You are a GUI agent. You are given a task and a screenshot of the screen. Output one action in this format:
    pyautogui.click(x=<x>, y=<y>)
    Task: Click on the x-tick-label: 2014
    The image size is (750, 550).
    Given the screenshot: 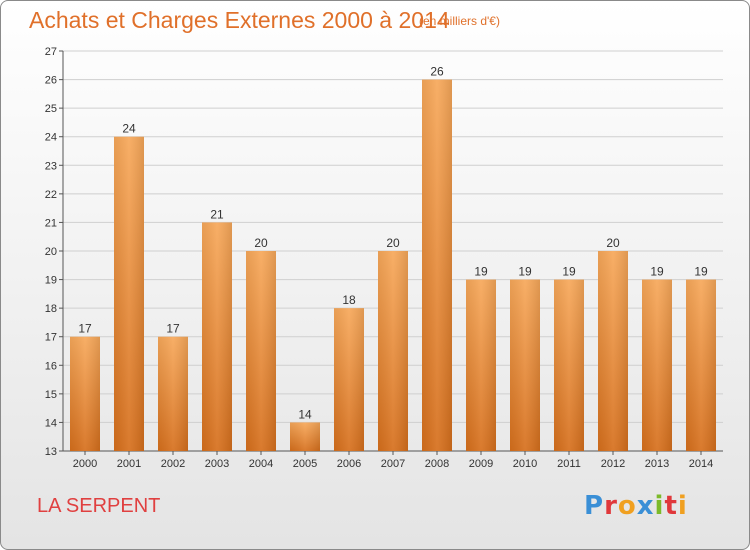 What is the action you would take?
    pyautogui.click(x=701, y=464)
    